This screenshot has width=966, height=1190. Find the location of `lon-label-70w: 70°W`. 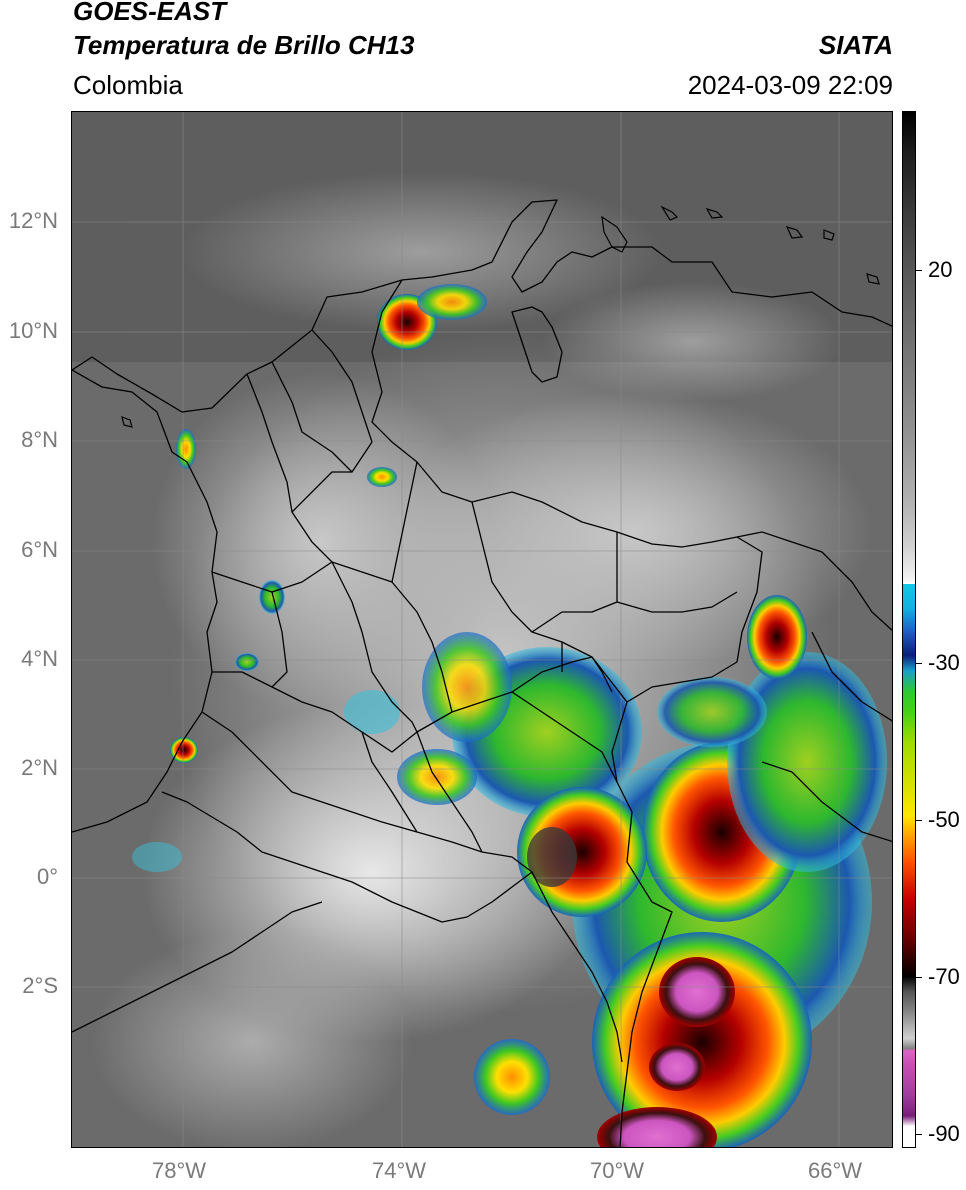

lon-label-70w: 70°W is located at coordinates (617, 1170).